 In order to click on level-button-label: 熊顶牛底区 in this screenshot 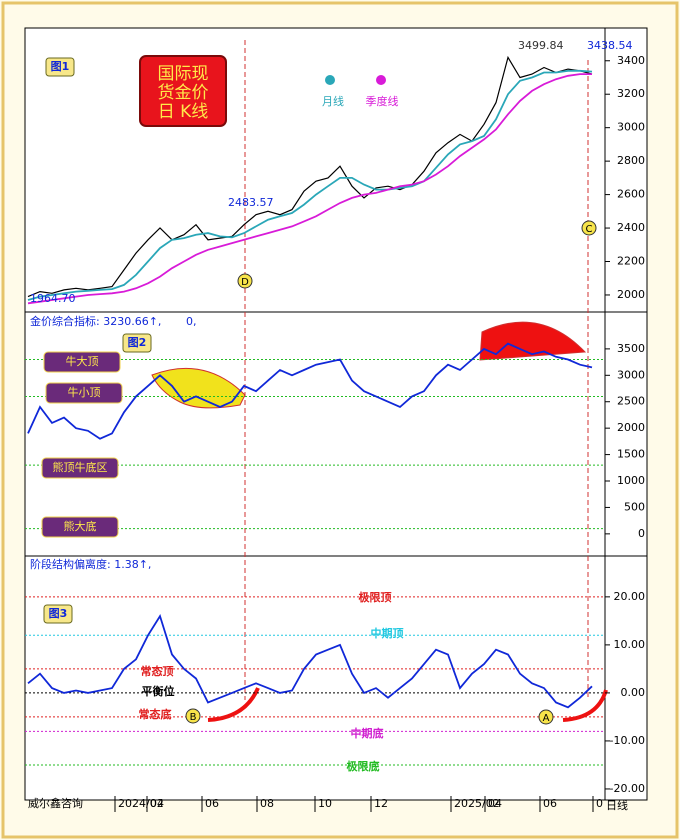, I will do `click(80, 467)`.